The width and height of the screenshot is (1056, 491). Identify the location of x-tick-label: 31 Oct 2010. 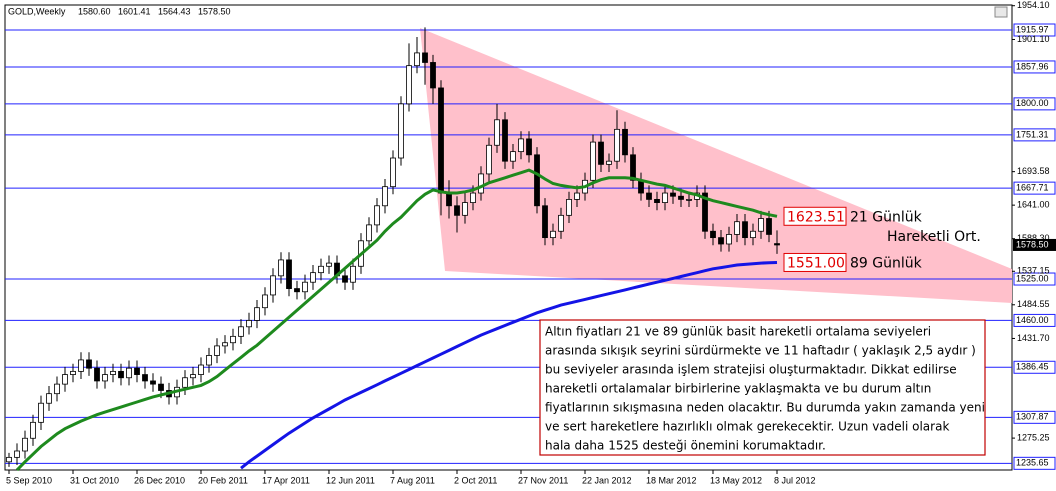
(94, 480).